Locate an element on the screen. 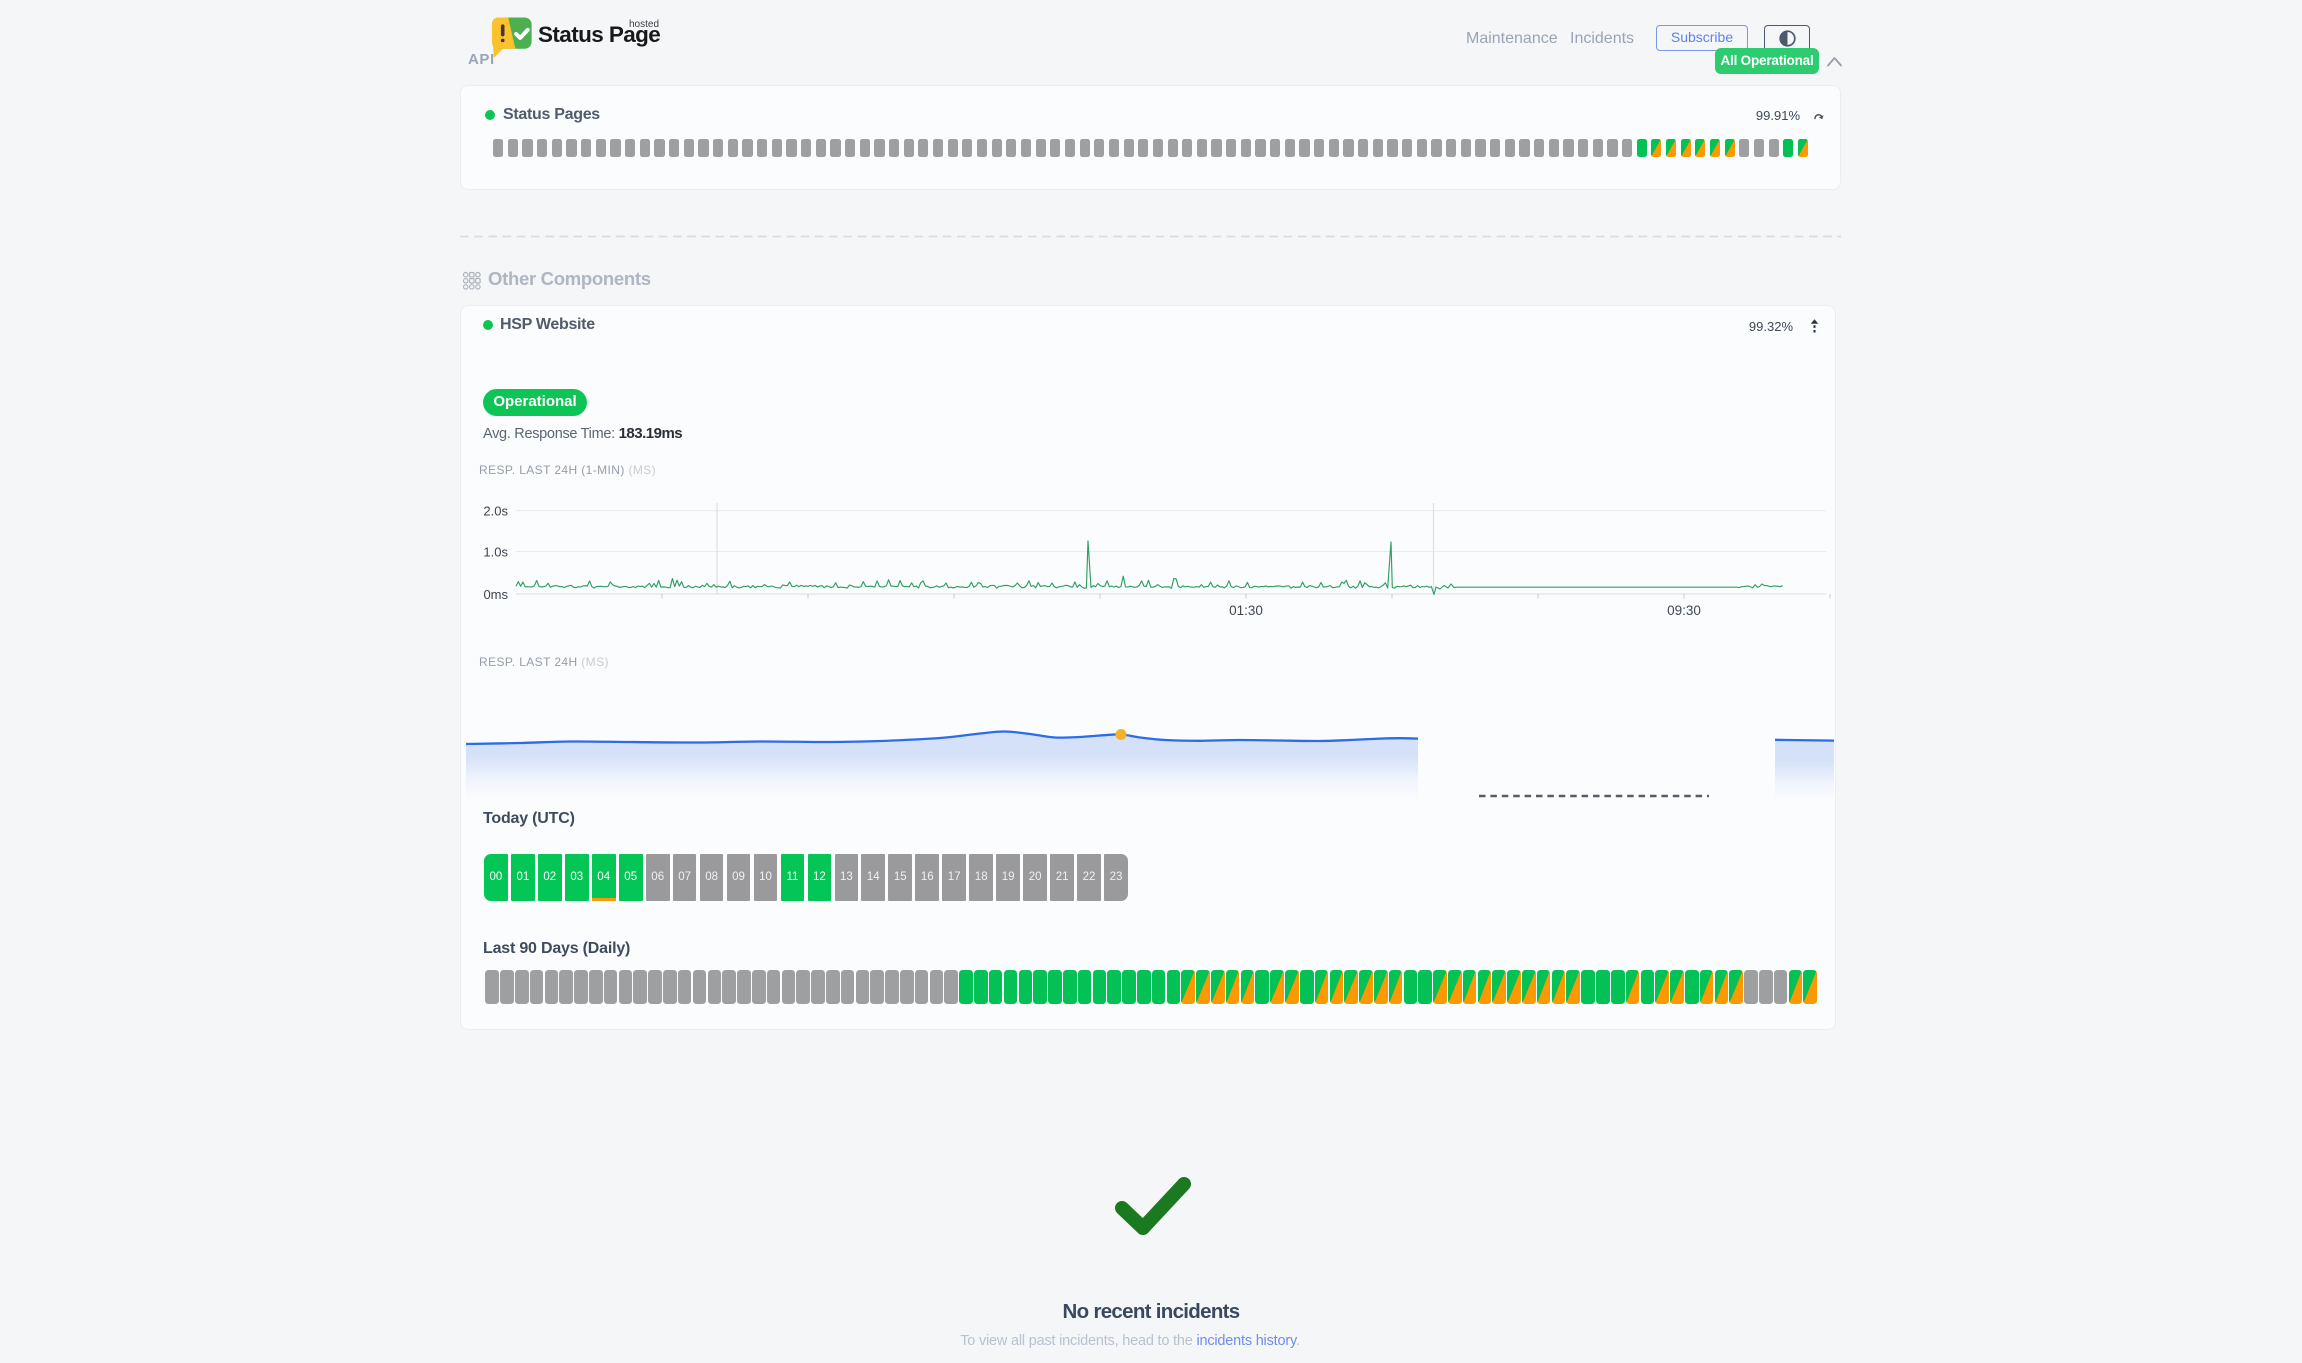 The height and width of the screenshot is (1363, 2302). svg-text: 01:30 is located at coordinates (1246, 610).